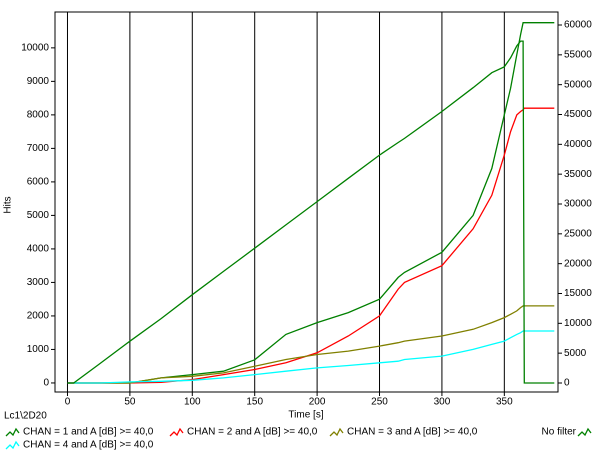 The image size is (600, 450). I want to click on y2-tick-label: 10000, so click(578, 323).